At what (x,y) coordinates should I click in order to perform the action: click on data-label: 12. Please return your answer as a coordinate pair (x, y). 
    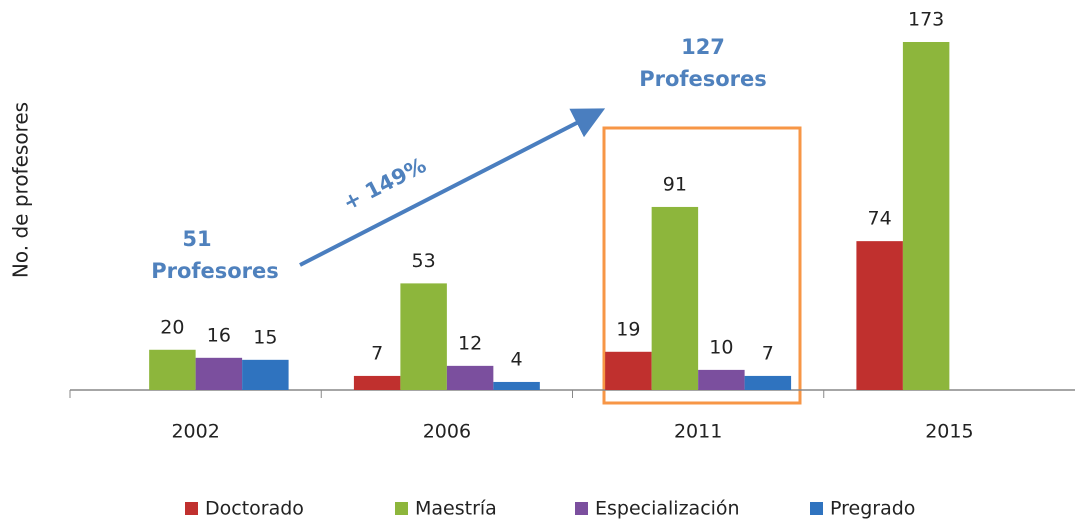
    Looking at the image, I should click on (470, 343).